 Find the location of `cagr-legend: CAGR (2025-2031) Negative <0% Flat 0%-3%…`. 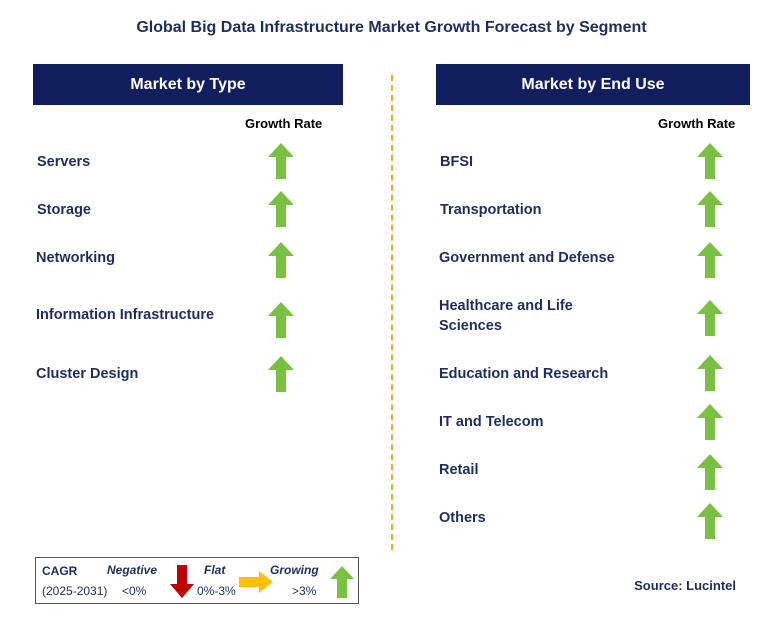

cagr-legend: CAGR (2025-2031) Negative <0% Flat 0%-3%… is located at coordinates (197, 580).